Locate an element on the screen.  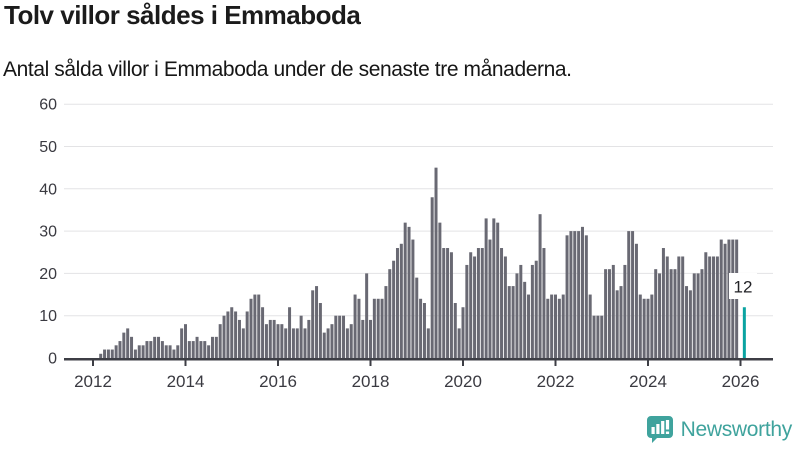
highlight-value-label: 12 is located at coordinates (743, 287).